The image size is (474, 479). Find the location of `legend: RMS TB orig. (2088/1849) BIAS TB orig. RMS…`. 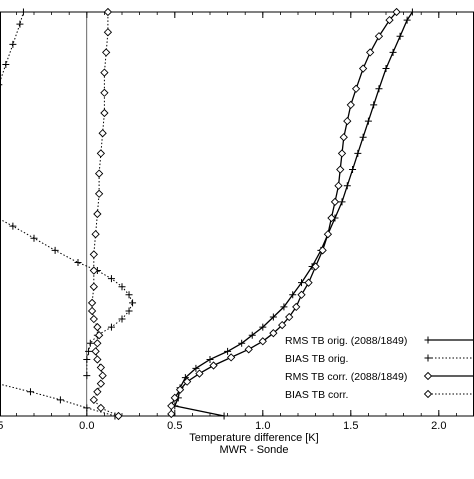

legend: RMS TB orig. (2088/1849) BIAS TB orig. RMS… is located at coordinates (379, 368).